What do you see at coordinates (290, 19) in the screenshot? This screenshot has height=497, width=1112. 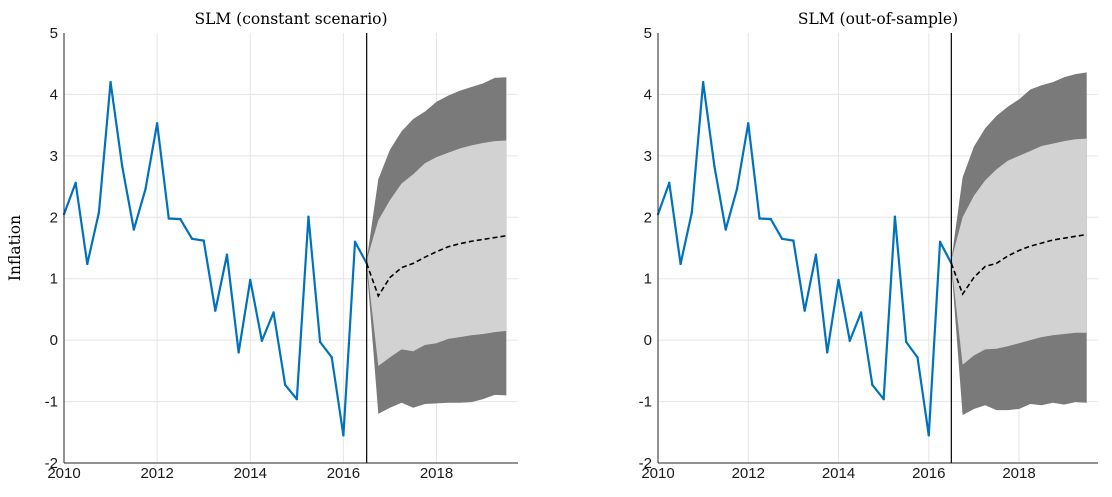 I see `chart-title: SLM (constant scenario)` at bounding box center [290, 19].